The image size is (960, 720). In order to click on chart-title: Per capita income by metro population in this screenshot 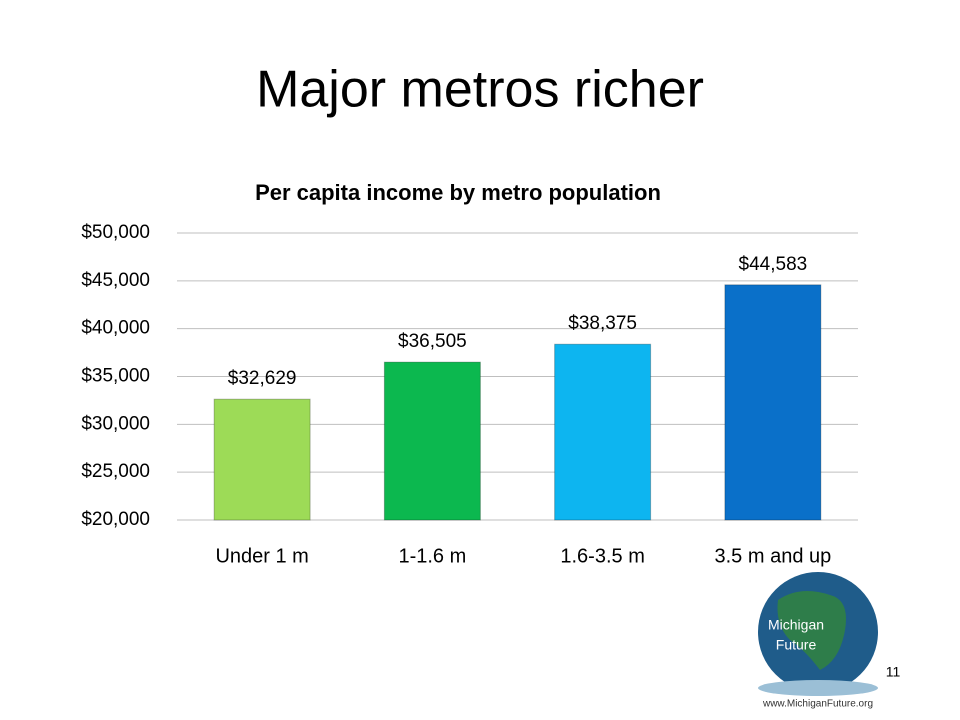, I will do `click(458, 192)`.